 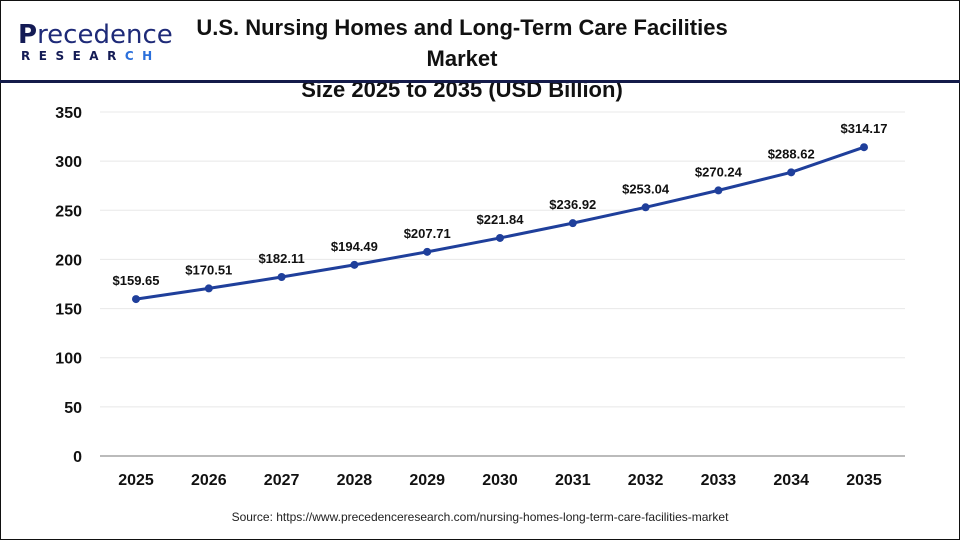 I want to click on data-label: $236.92, so click(x=572, y=204).